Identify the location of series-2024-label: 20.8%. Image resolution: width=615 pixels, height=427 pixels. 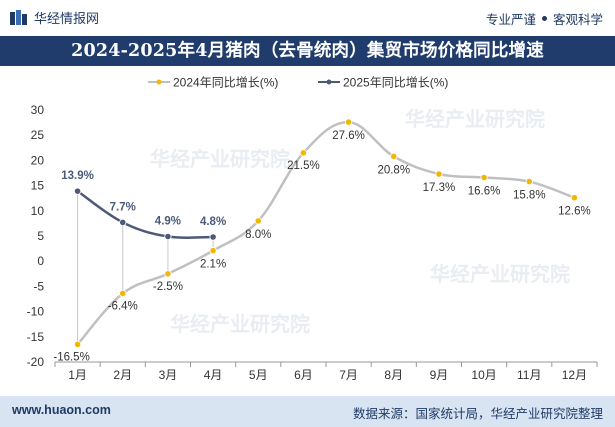
(393, 170).